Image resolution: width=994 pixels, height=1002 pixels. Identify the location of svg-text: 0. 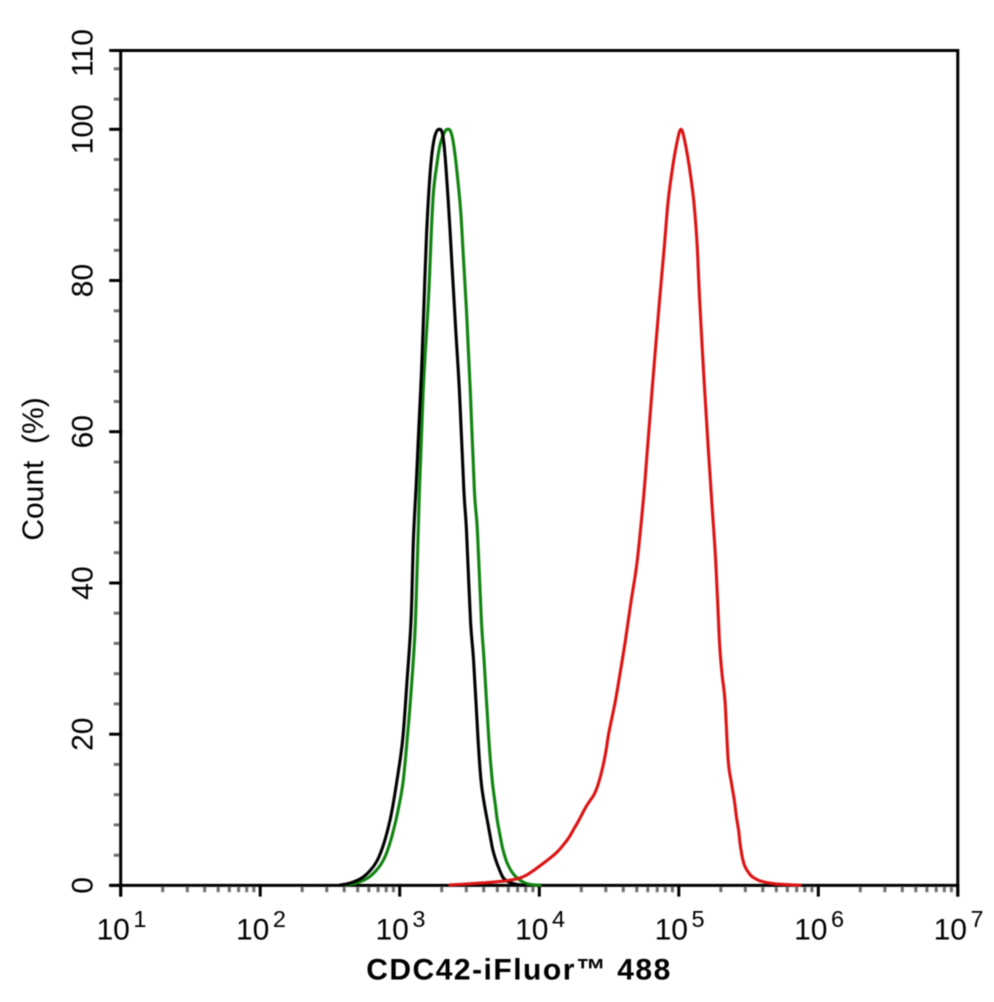
(83, 885).